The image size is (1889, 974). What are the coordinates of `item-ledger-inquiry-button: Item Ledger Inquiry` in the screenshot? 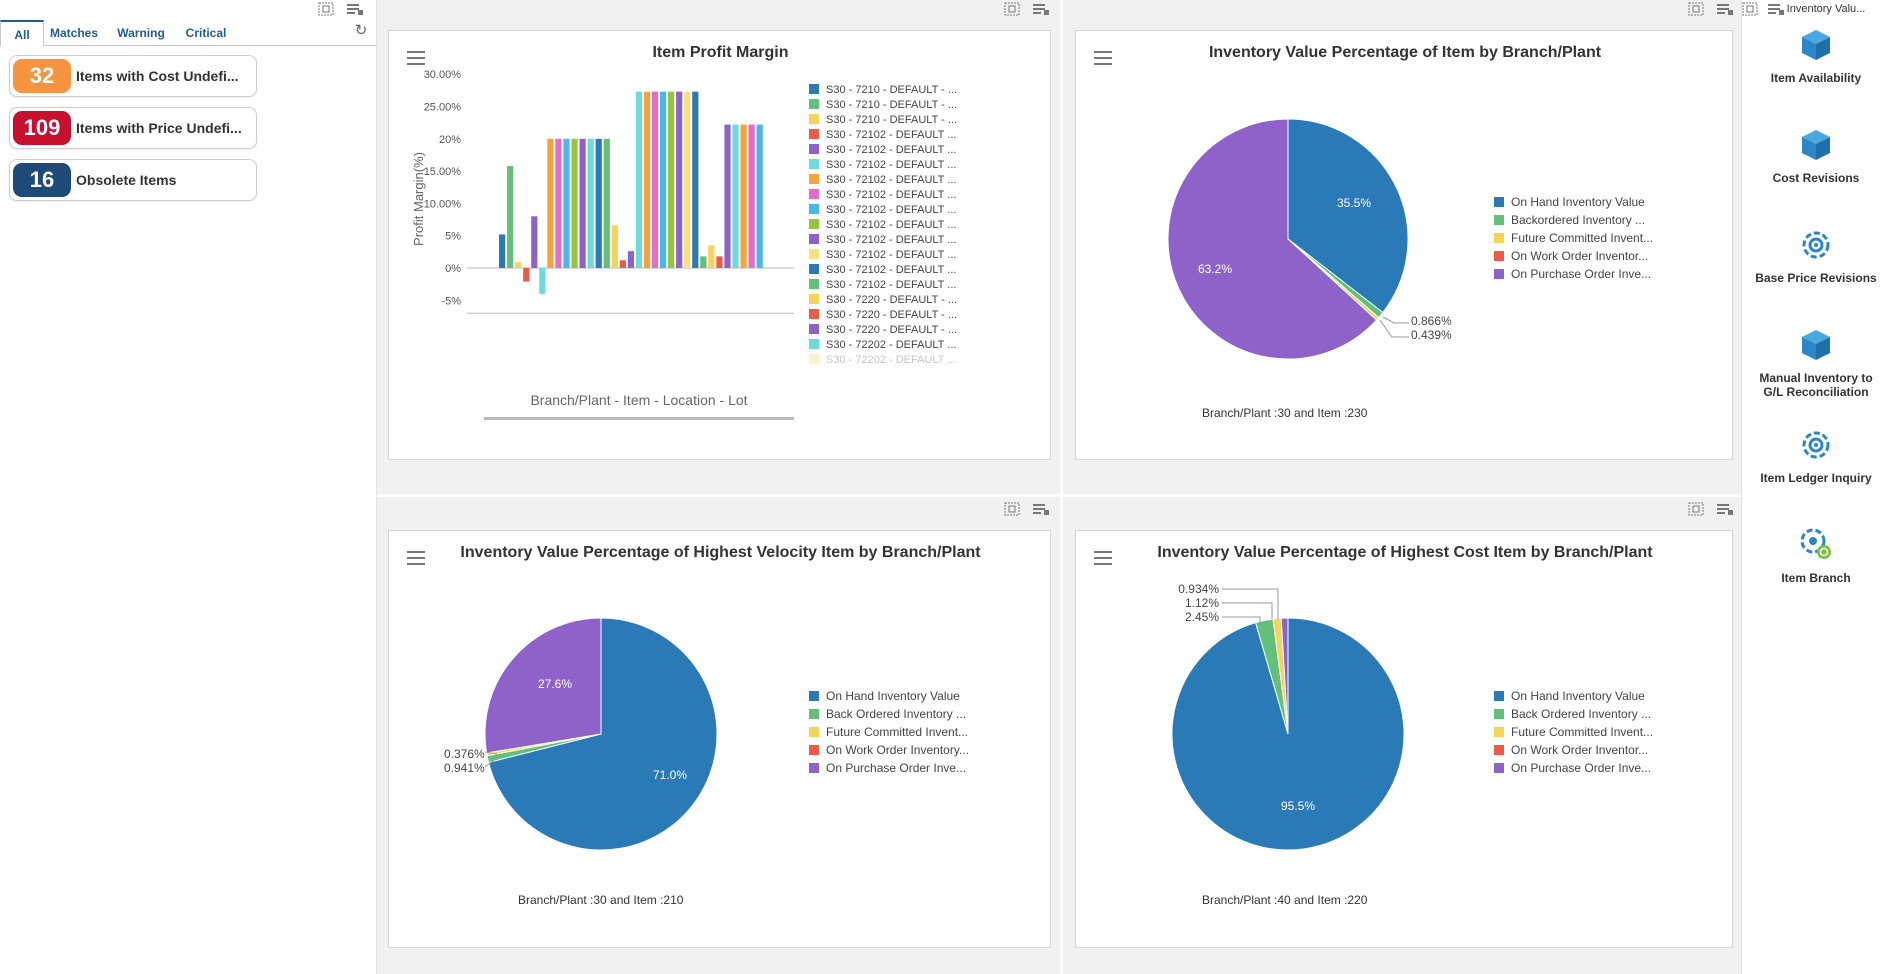 It's located at (1816, 456).